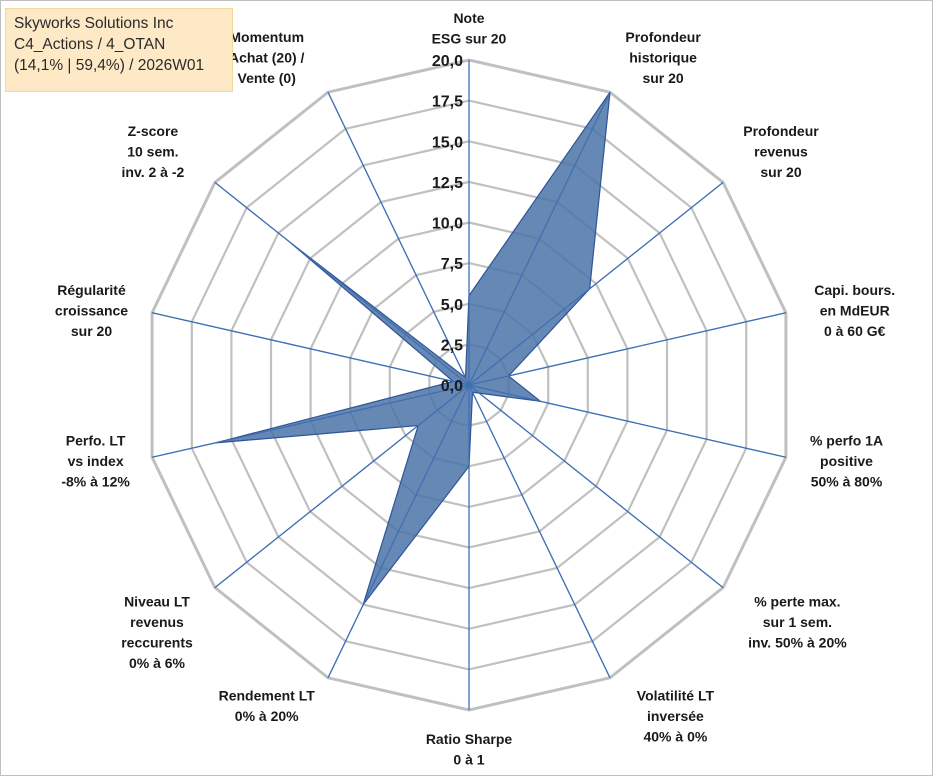 The height and width of the screenshot is (776, 933). I want to click on tick-label: 7,5, so click(452, 264).